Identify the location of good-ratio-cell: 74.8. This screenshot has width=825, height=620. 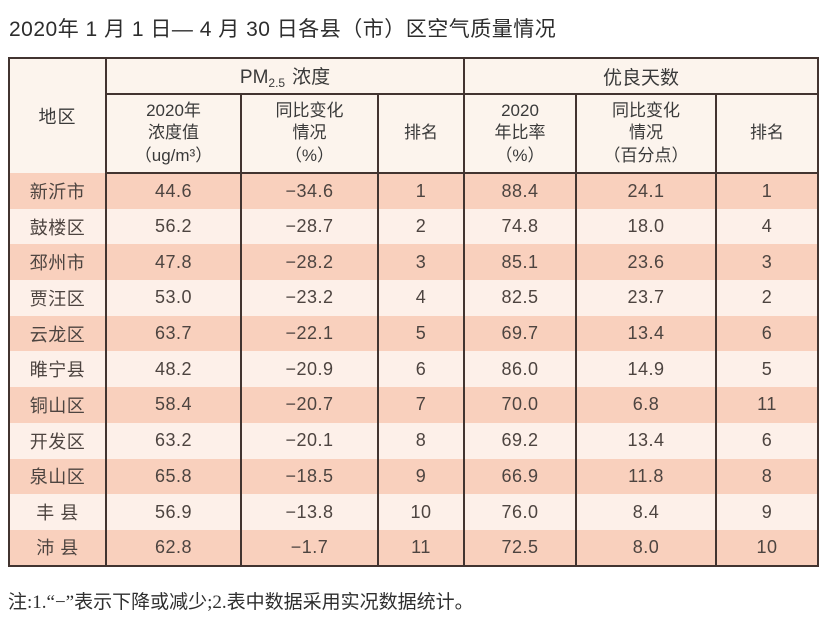
(519, 226).